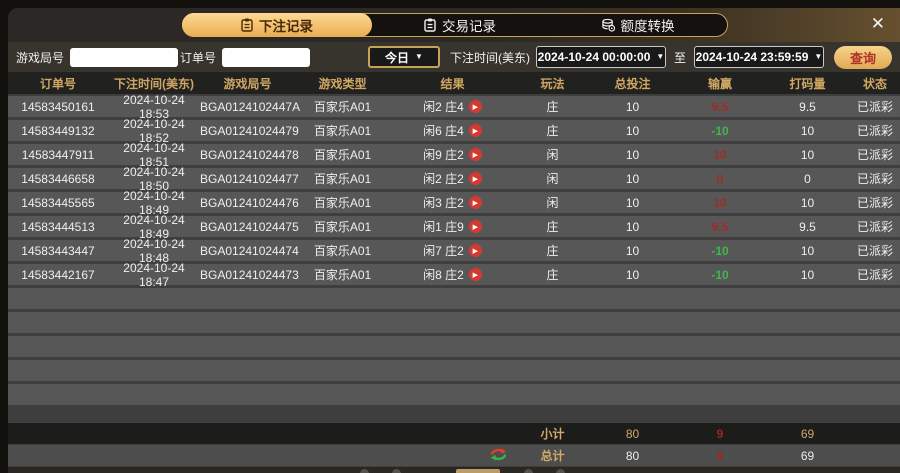 The image size is (900, 473). I want to click on order-no-input, so click(266, 57).